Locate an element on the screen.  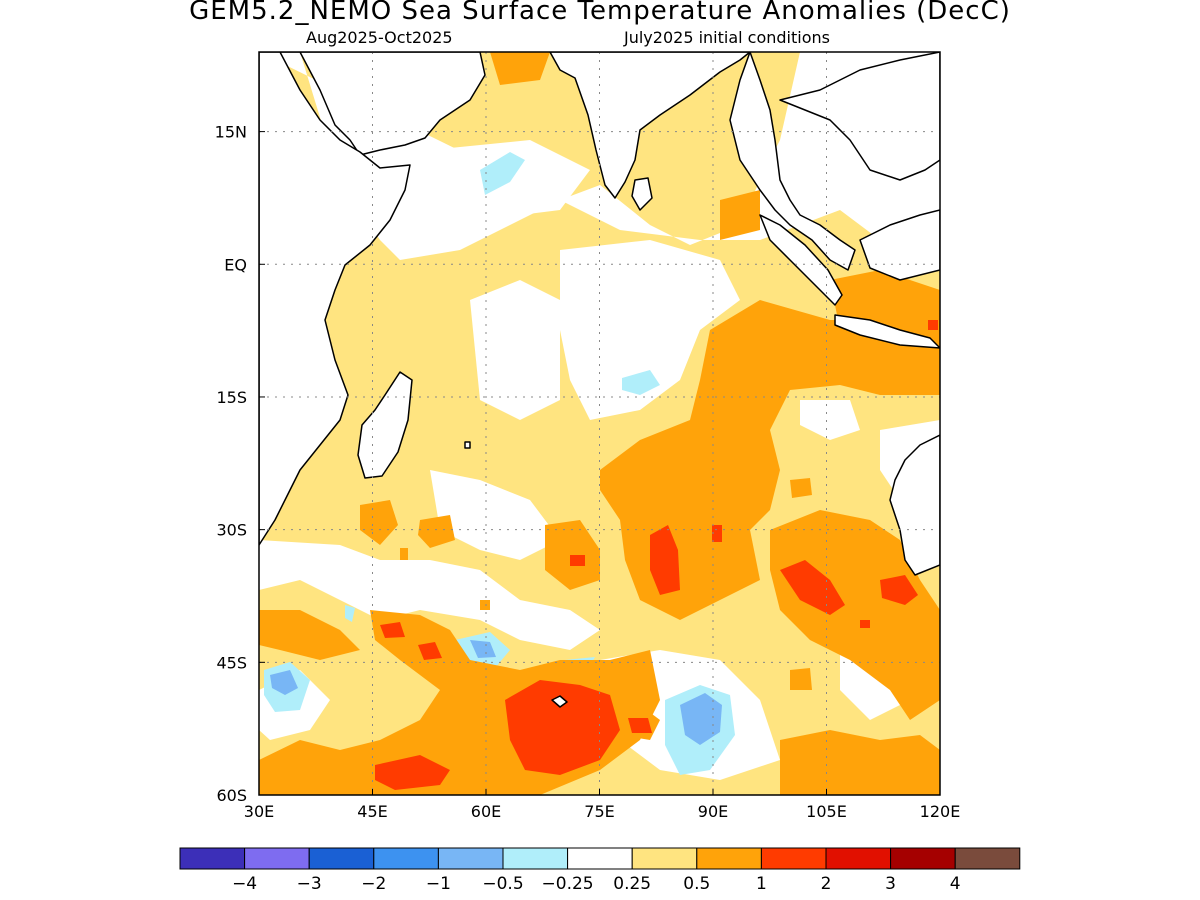
madagascar is located at coordinates (385, 425).